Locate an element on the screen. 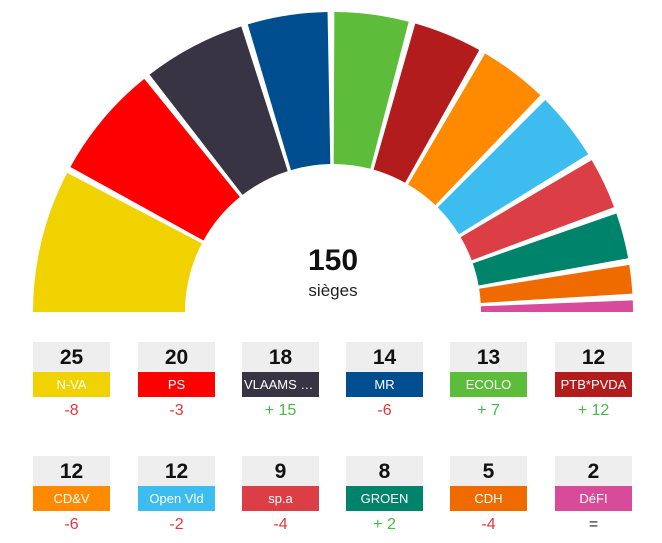 Image resolution: width=662 pixels, height=543 pixels. party-name: CD&V is located at coordinates (71, 498).